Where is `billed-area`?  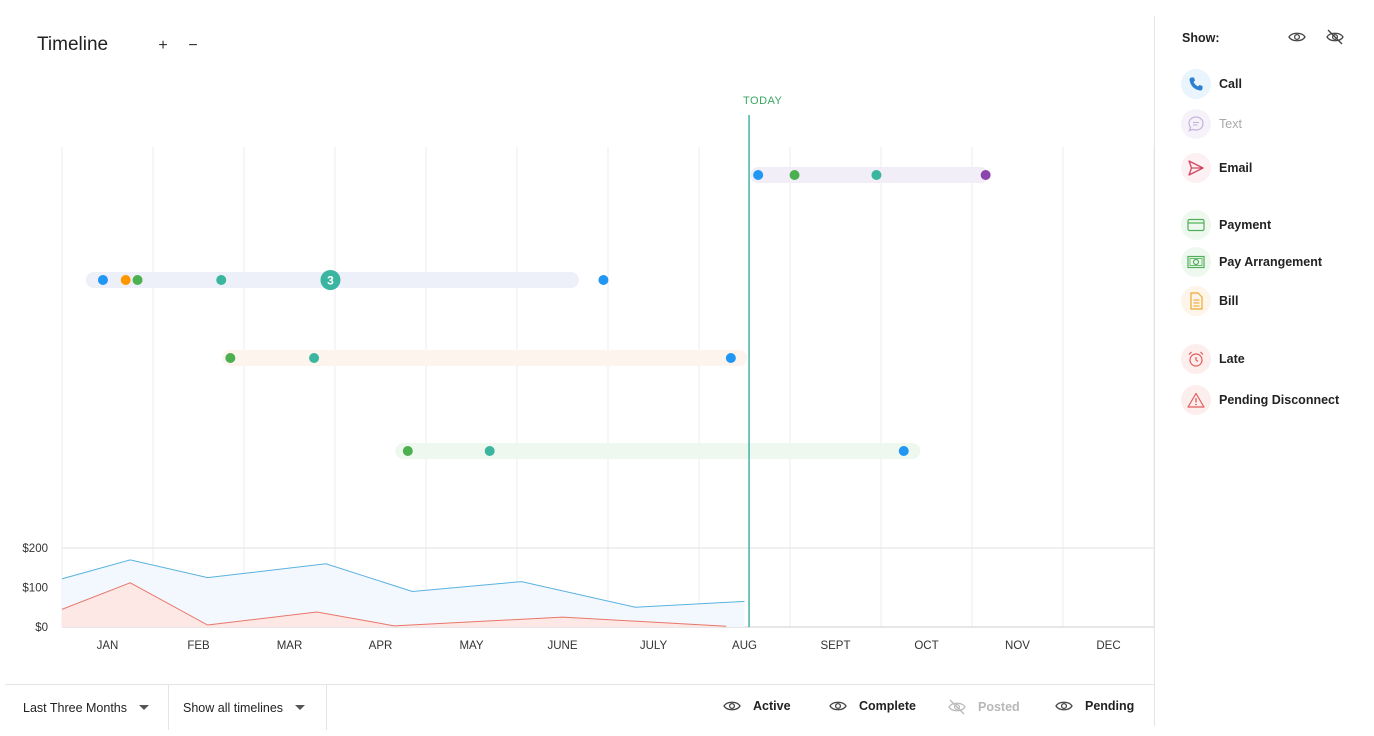
billed-area is located at coordinates (403, 593).